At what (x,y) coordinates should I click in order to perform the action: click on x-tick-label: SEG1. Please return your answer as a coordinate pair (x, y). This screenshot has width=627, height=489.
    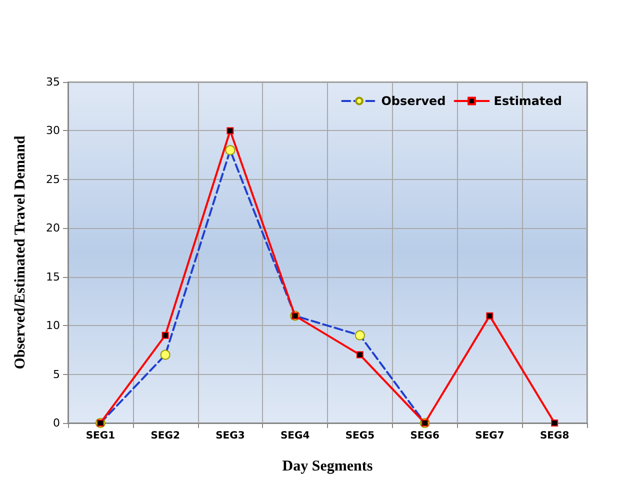
    Looking at the image, I should click on (101, 436).